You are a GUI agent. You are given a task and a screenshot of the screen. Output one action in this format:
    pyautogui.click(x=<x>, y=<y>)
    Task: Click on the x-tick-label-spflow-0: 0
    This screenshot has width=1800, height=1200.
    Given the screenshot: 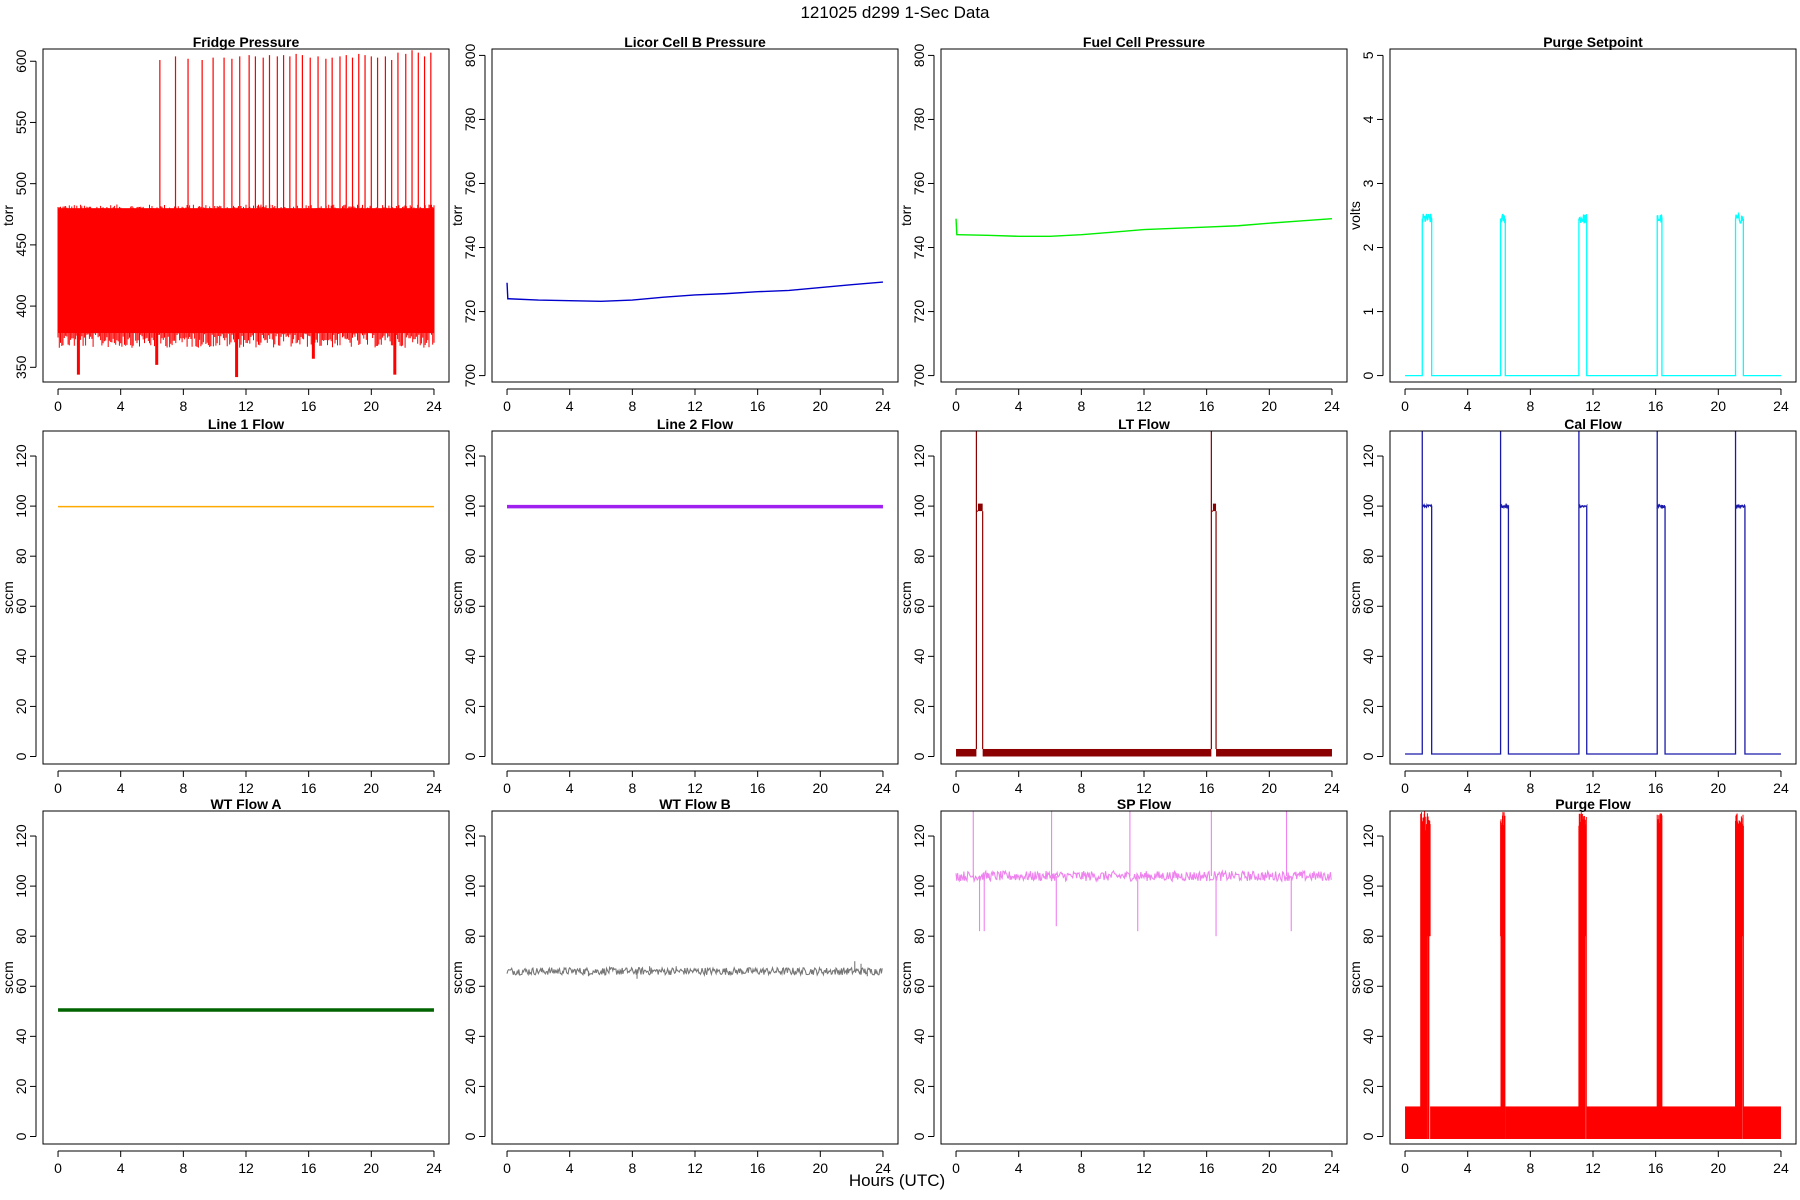 What is the action you would take?
    pyautogui.click(x=956, y=1168)
    